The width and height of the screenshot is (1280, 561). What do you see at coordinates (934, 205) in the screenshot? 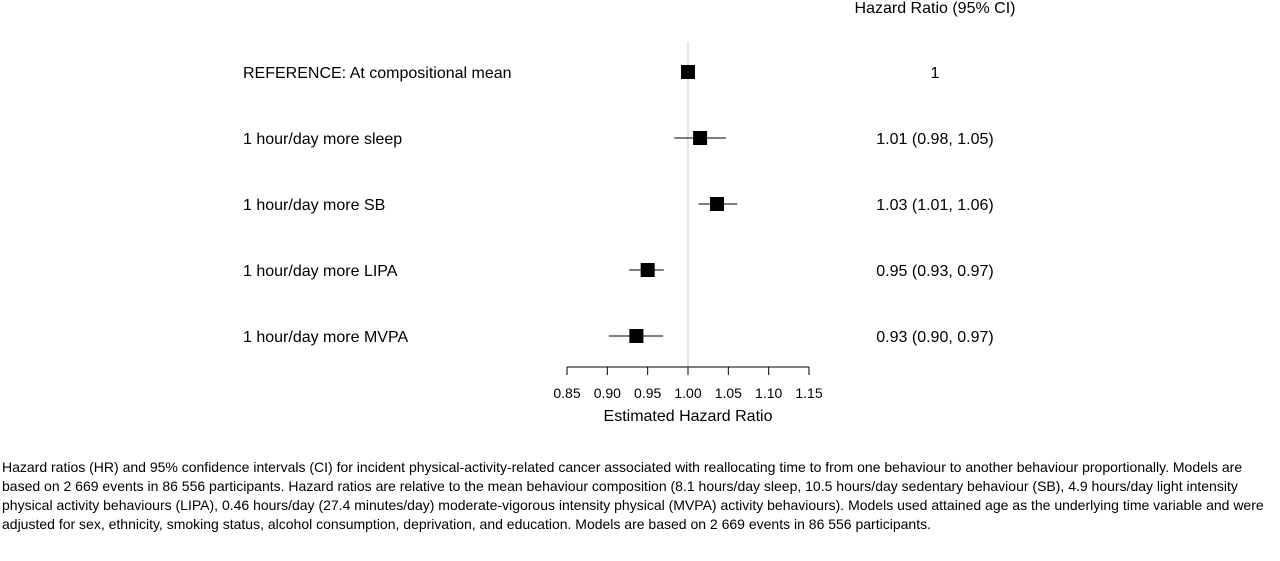
I see `hr-value-text: 1.03 (1.01, 1.06)` at bounding box center [934, 205].